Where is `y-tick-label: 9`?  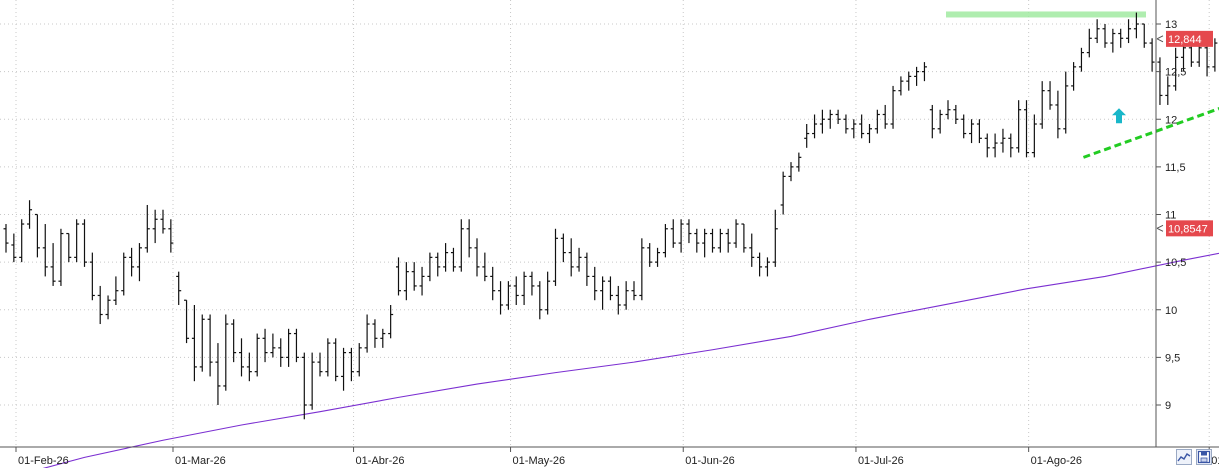 y-tick-label: 9 is located at coordinates (1168, 406).